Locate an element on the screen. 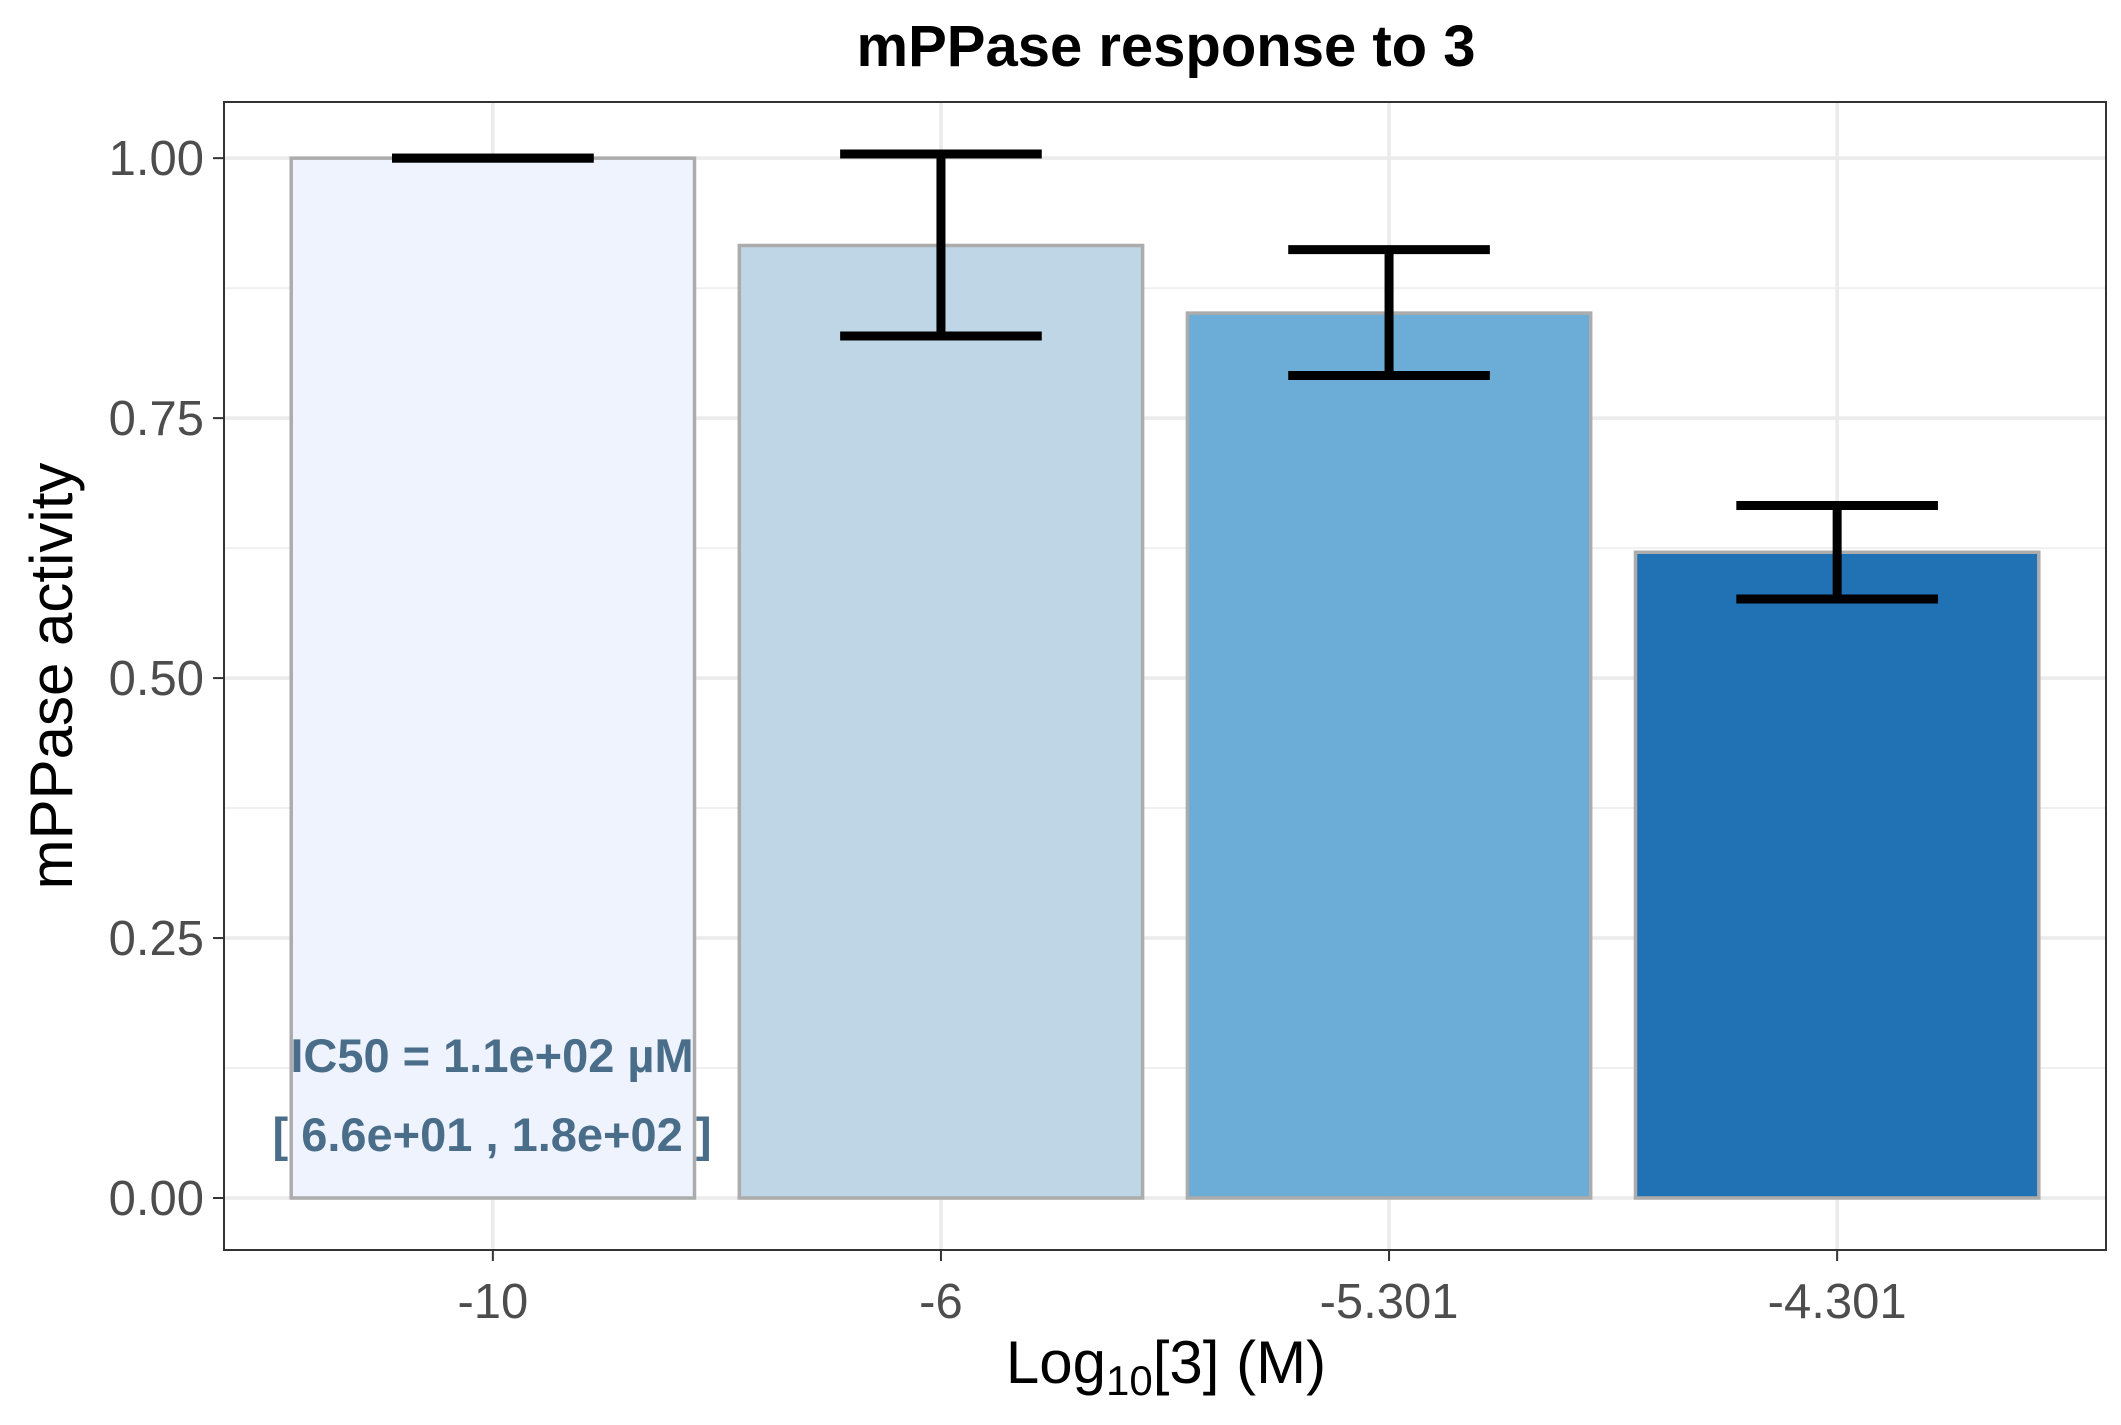  x-tick-label: -5.301 is located at coordinates (1389, 1302).